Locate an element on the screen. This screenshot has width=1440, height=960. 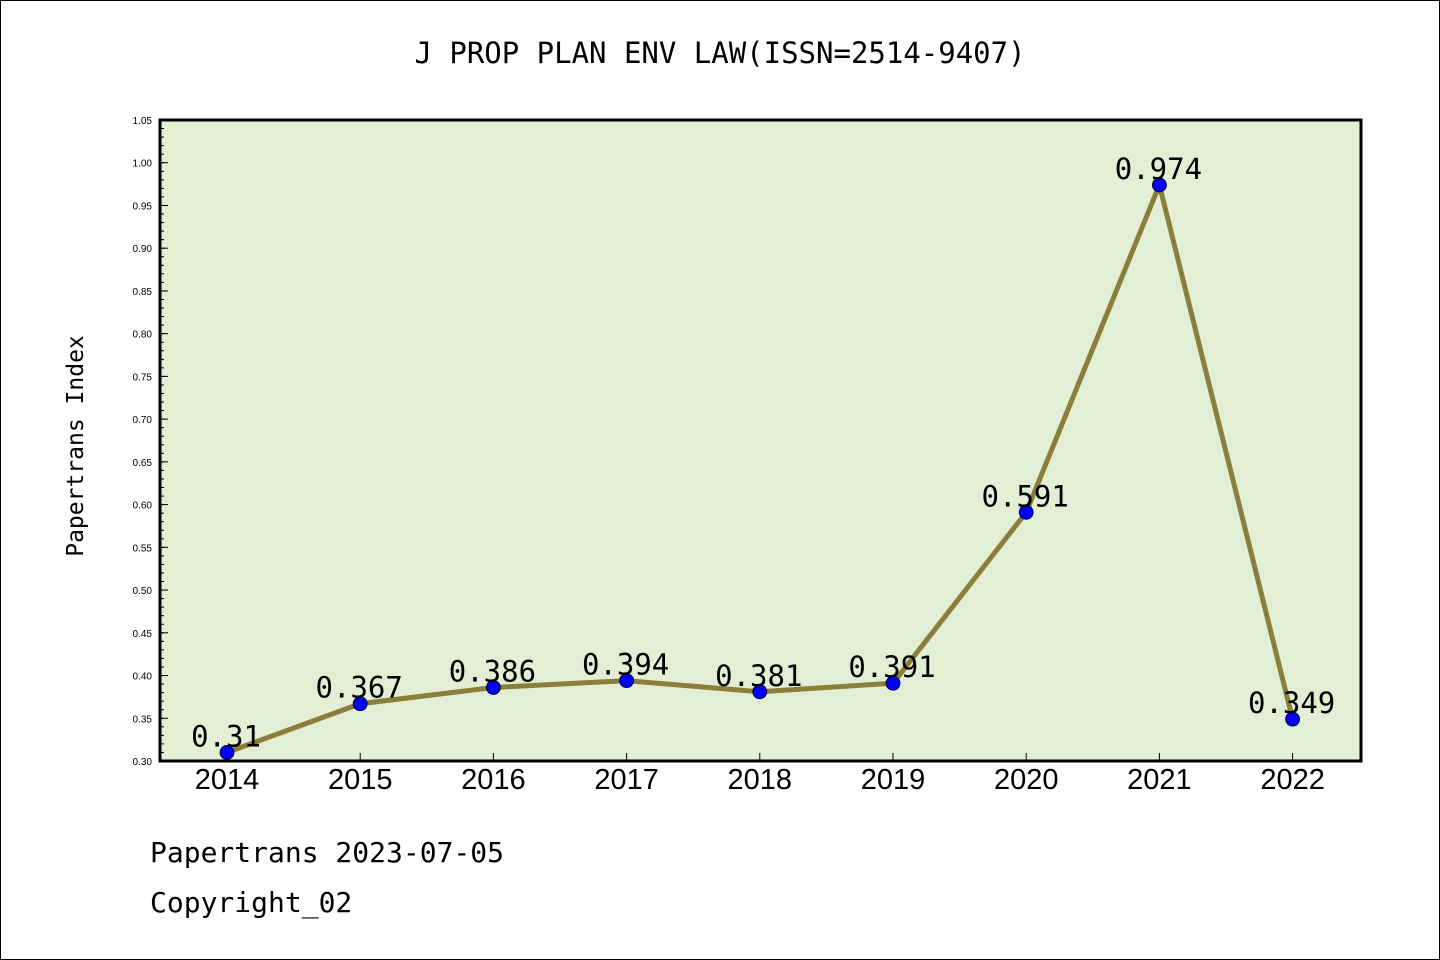
x-tick-label: 2018 is located at coordinates (760, 780).